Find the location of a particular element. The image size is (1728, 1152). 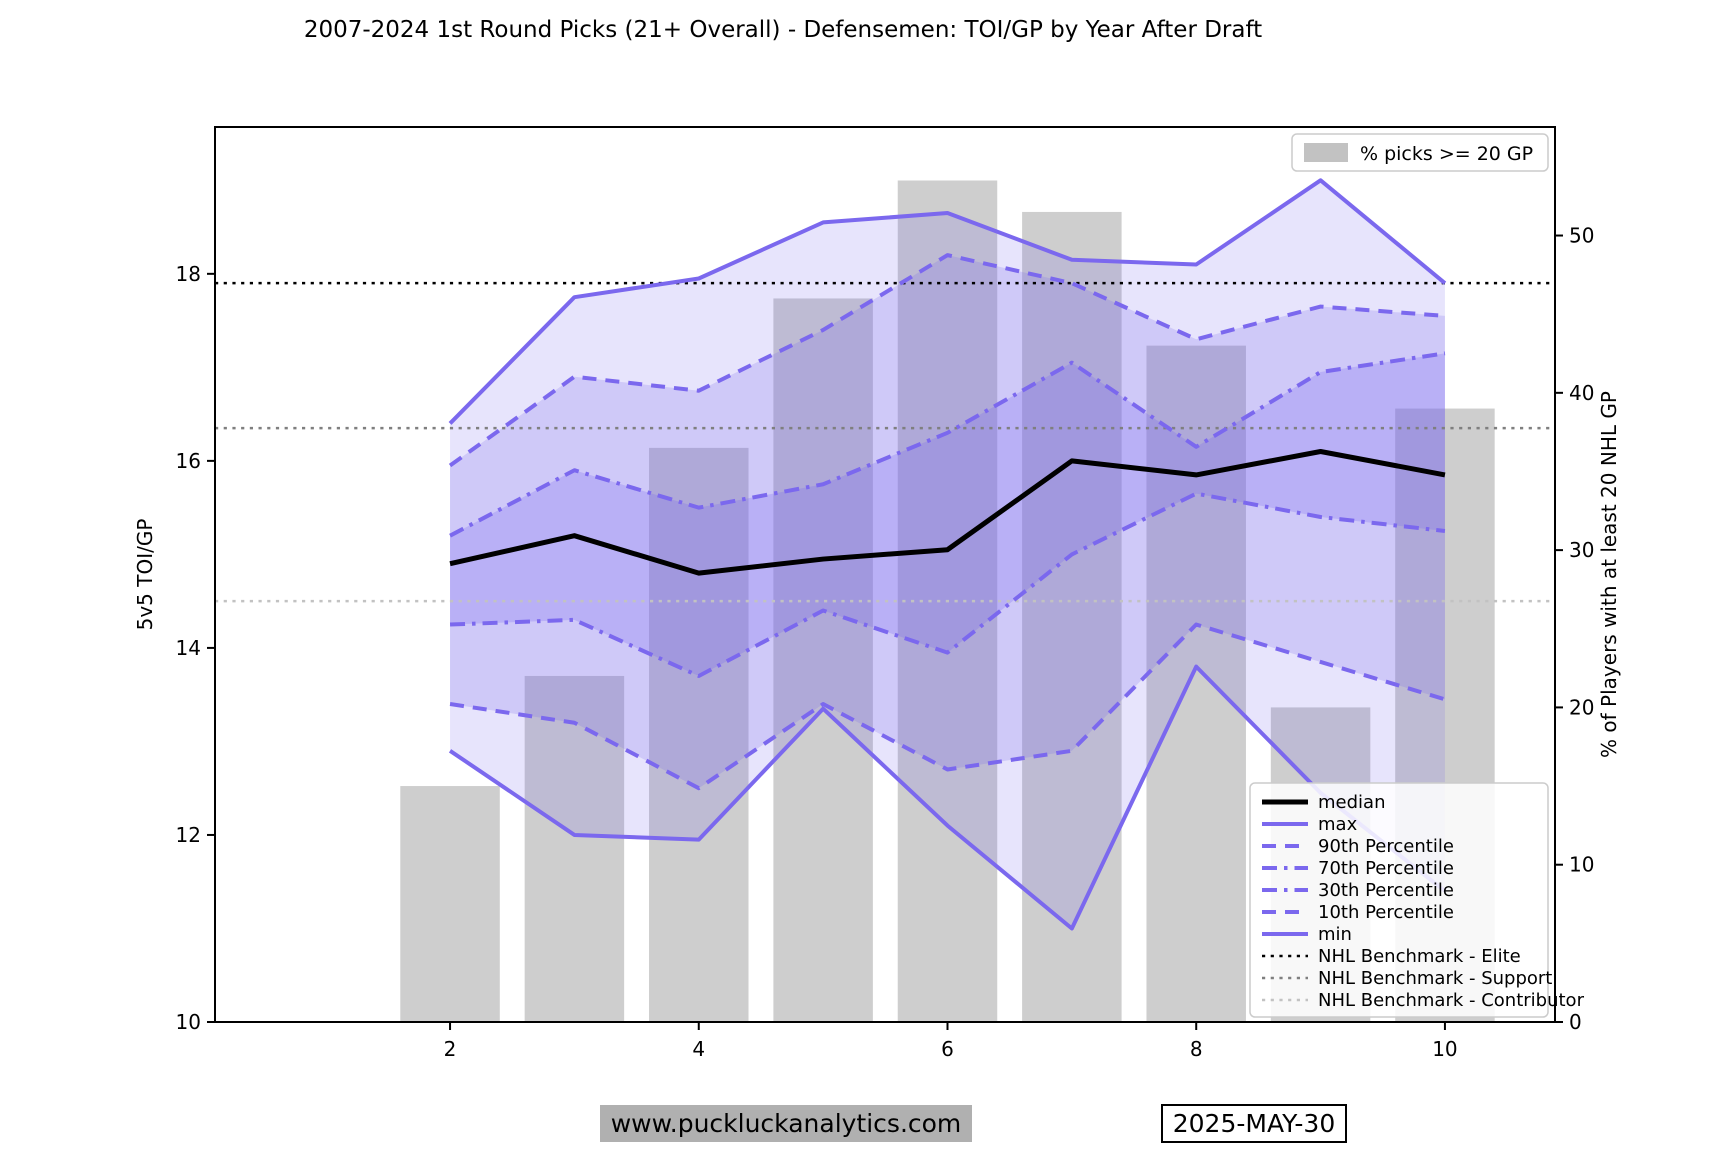

x-tick-label: 10 is located at coordinates (1444, 1049).